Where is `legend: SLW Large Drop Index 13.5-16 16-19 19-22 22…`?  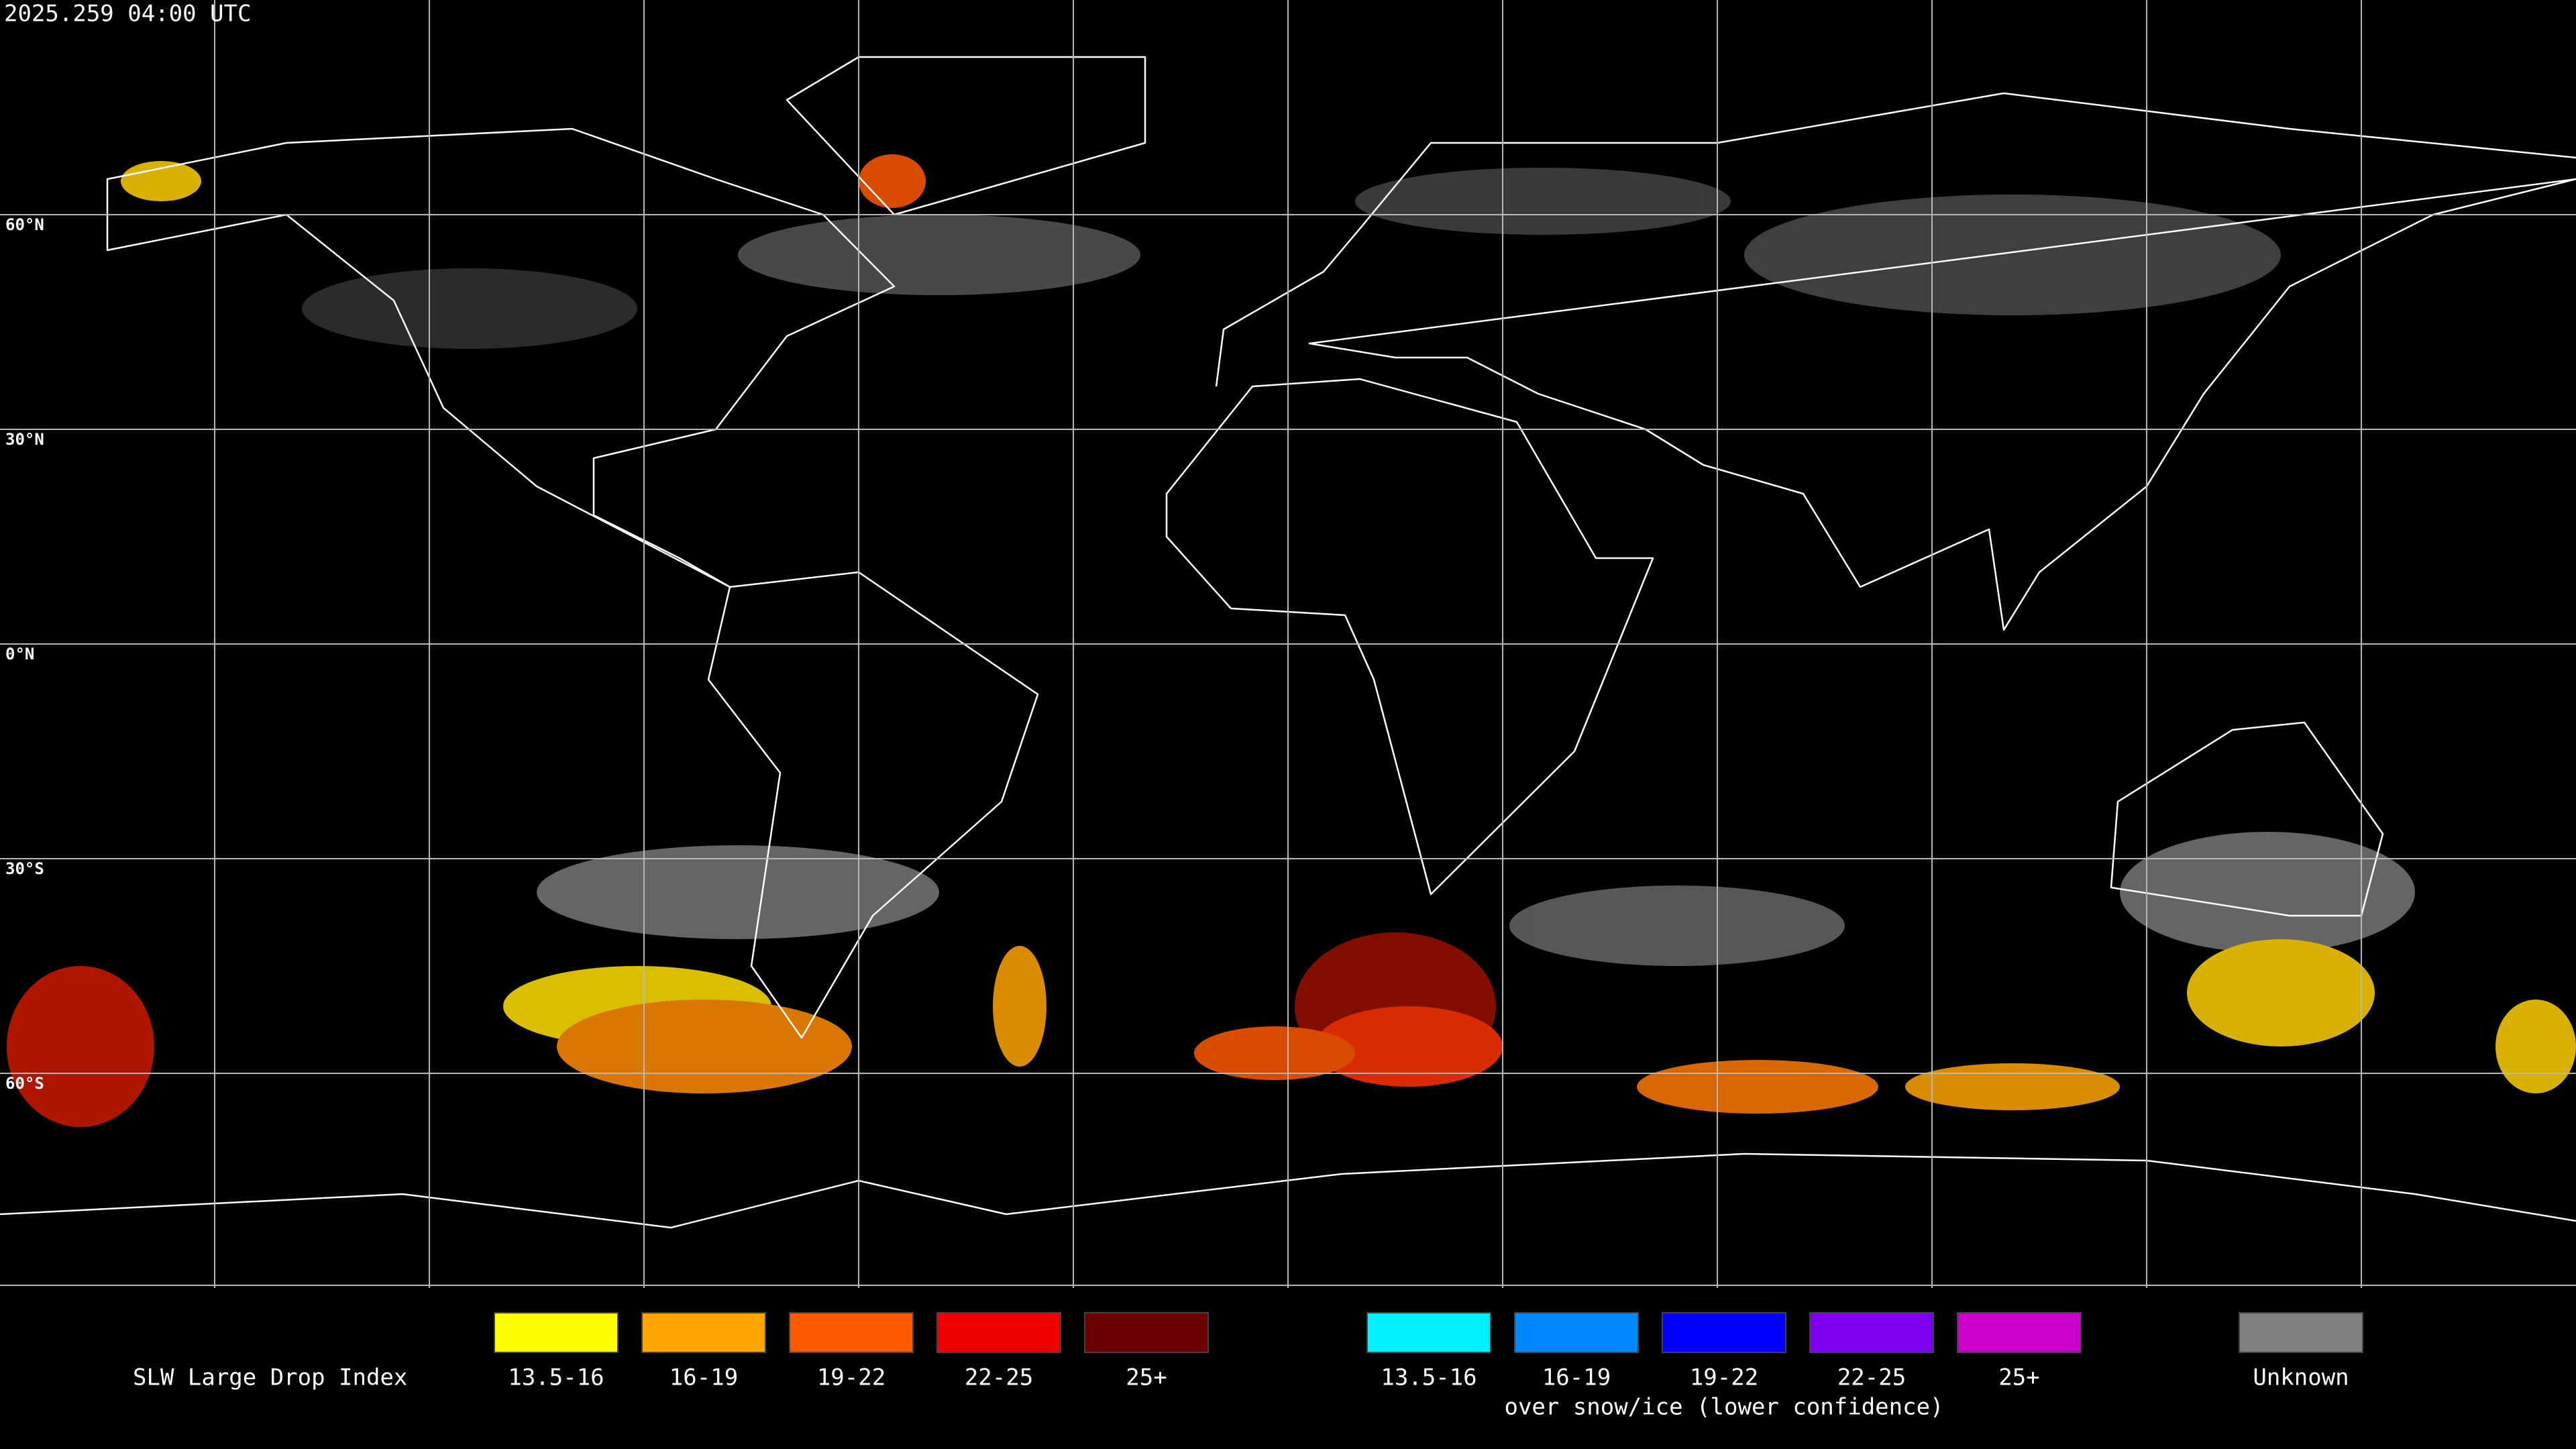
legend: SLW Large Drop Index 13.5-16 16-19 19-22 22… is located at coordinates (1248, 1366).